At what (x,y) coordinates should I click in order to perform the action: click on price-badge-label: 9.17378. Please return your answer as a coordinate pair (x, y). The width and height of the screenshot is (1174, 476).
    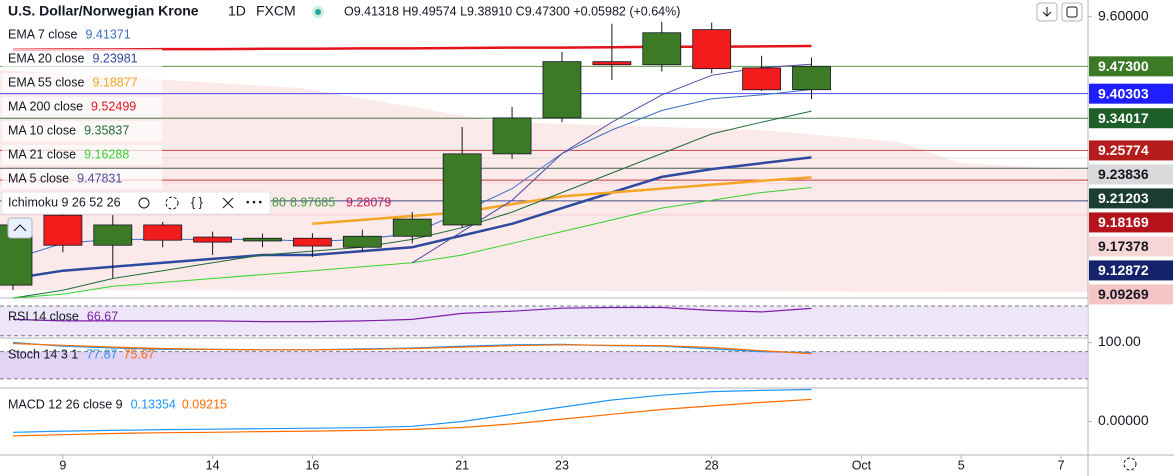
    Looking at the image, I should click on (1123, 246).